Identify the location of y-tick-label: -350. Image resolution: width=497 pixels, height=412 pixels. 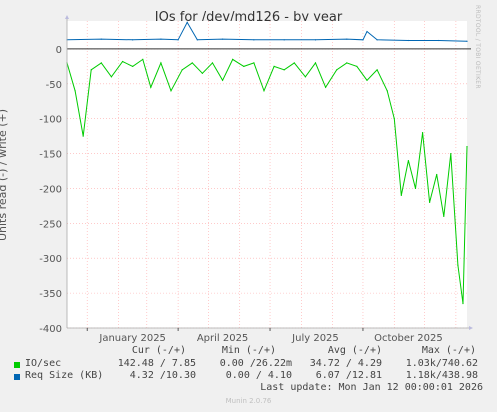
(50, 294).